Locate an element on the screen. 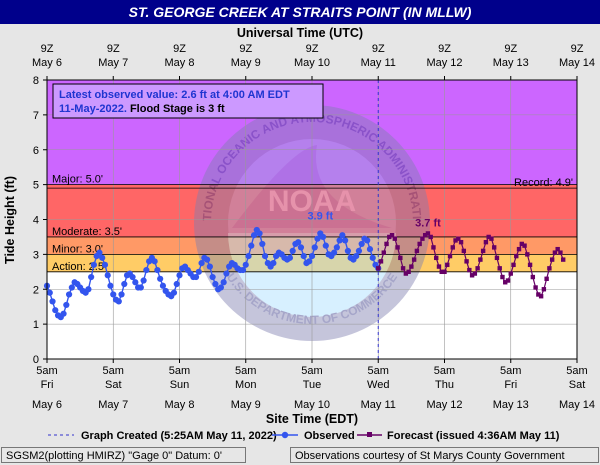  top-axis-title: Universal Time (UTC) is located at coordinates (300, 33).